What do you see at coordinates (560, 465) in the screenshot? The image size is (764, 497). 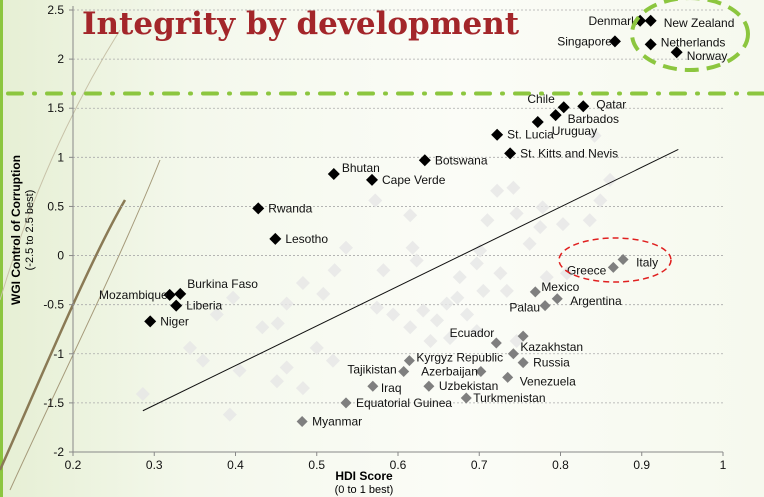 I see `x-tick-label: 0.8` at bounding box center [560, 465].